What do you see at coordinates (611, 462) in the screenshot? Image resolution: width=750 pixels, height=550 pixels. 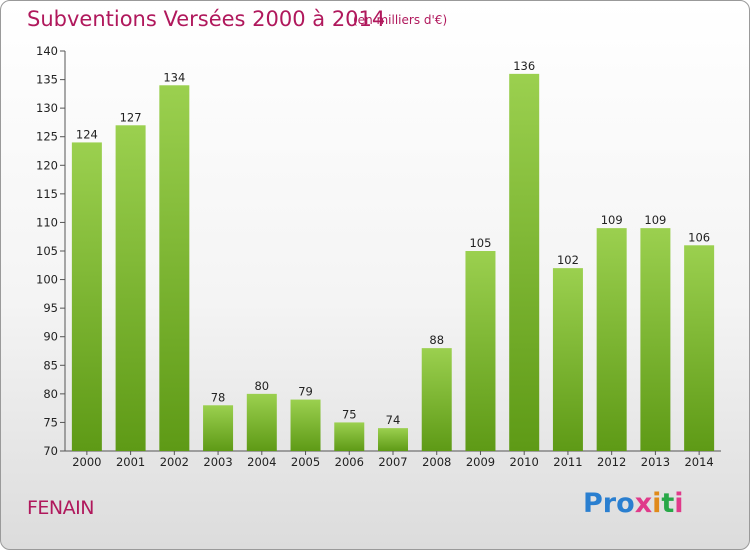 I see `x-tick-label: 2012` at bounding box center [611, 462].